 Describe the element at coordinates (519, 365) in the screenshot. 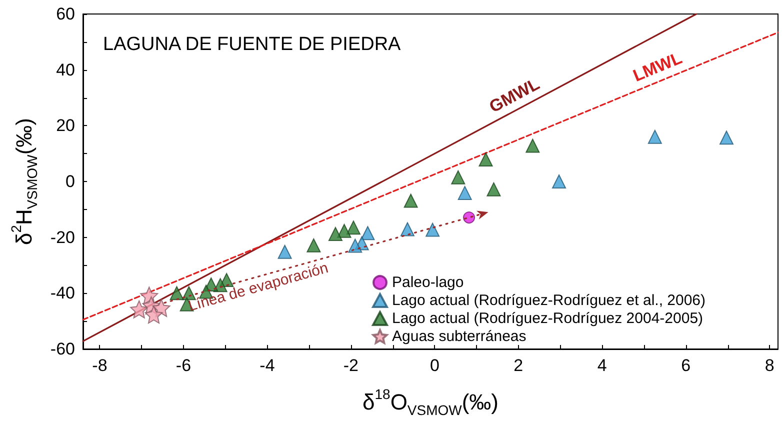

I see `x-tick-label: 2` at that location.